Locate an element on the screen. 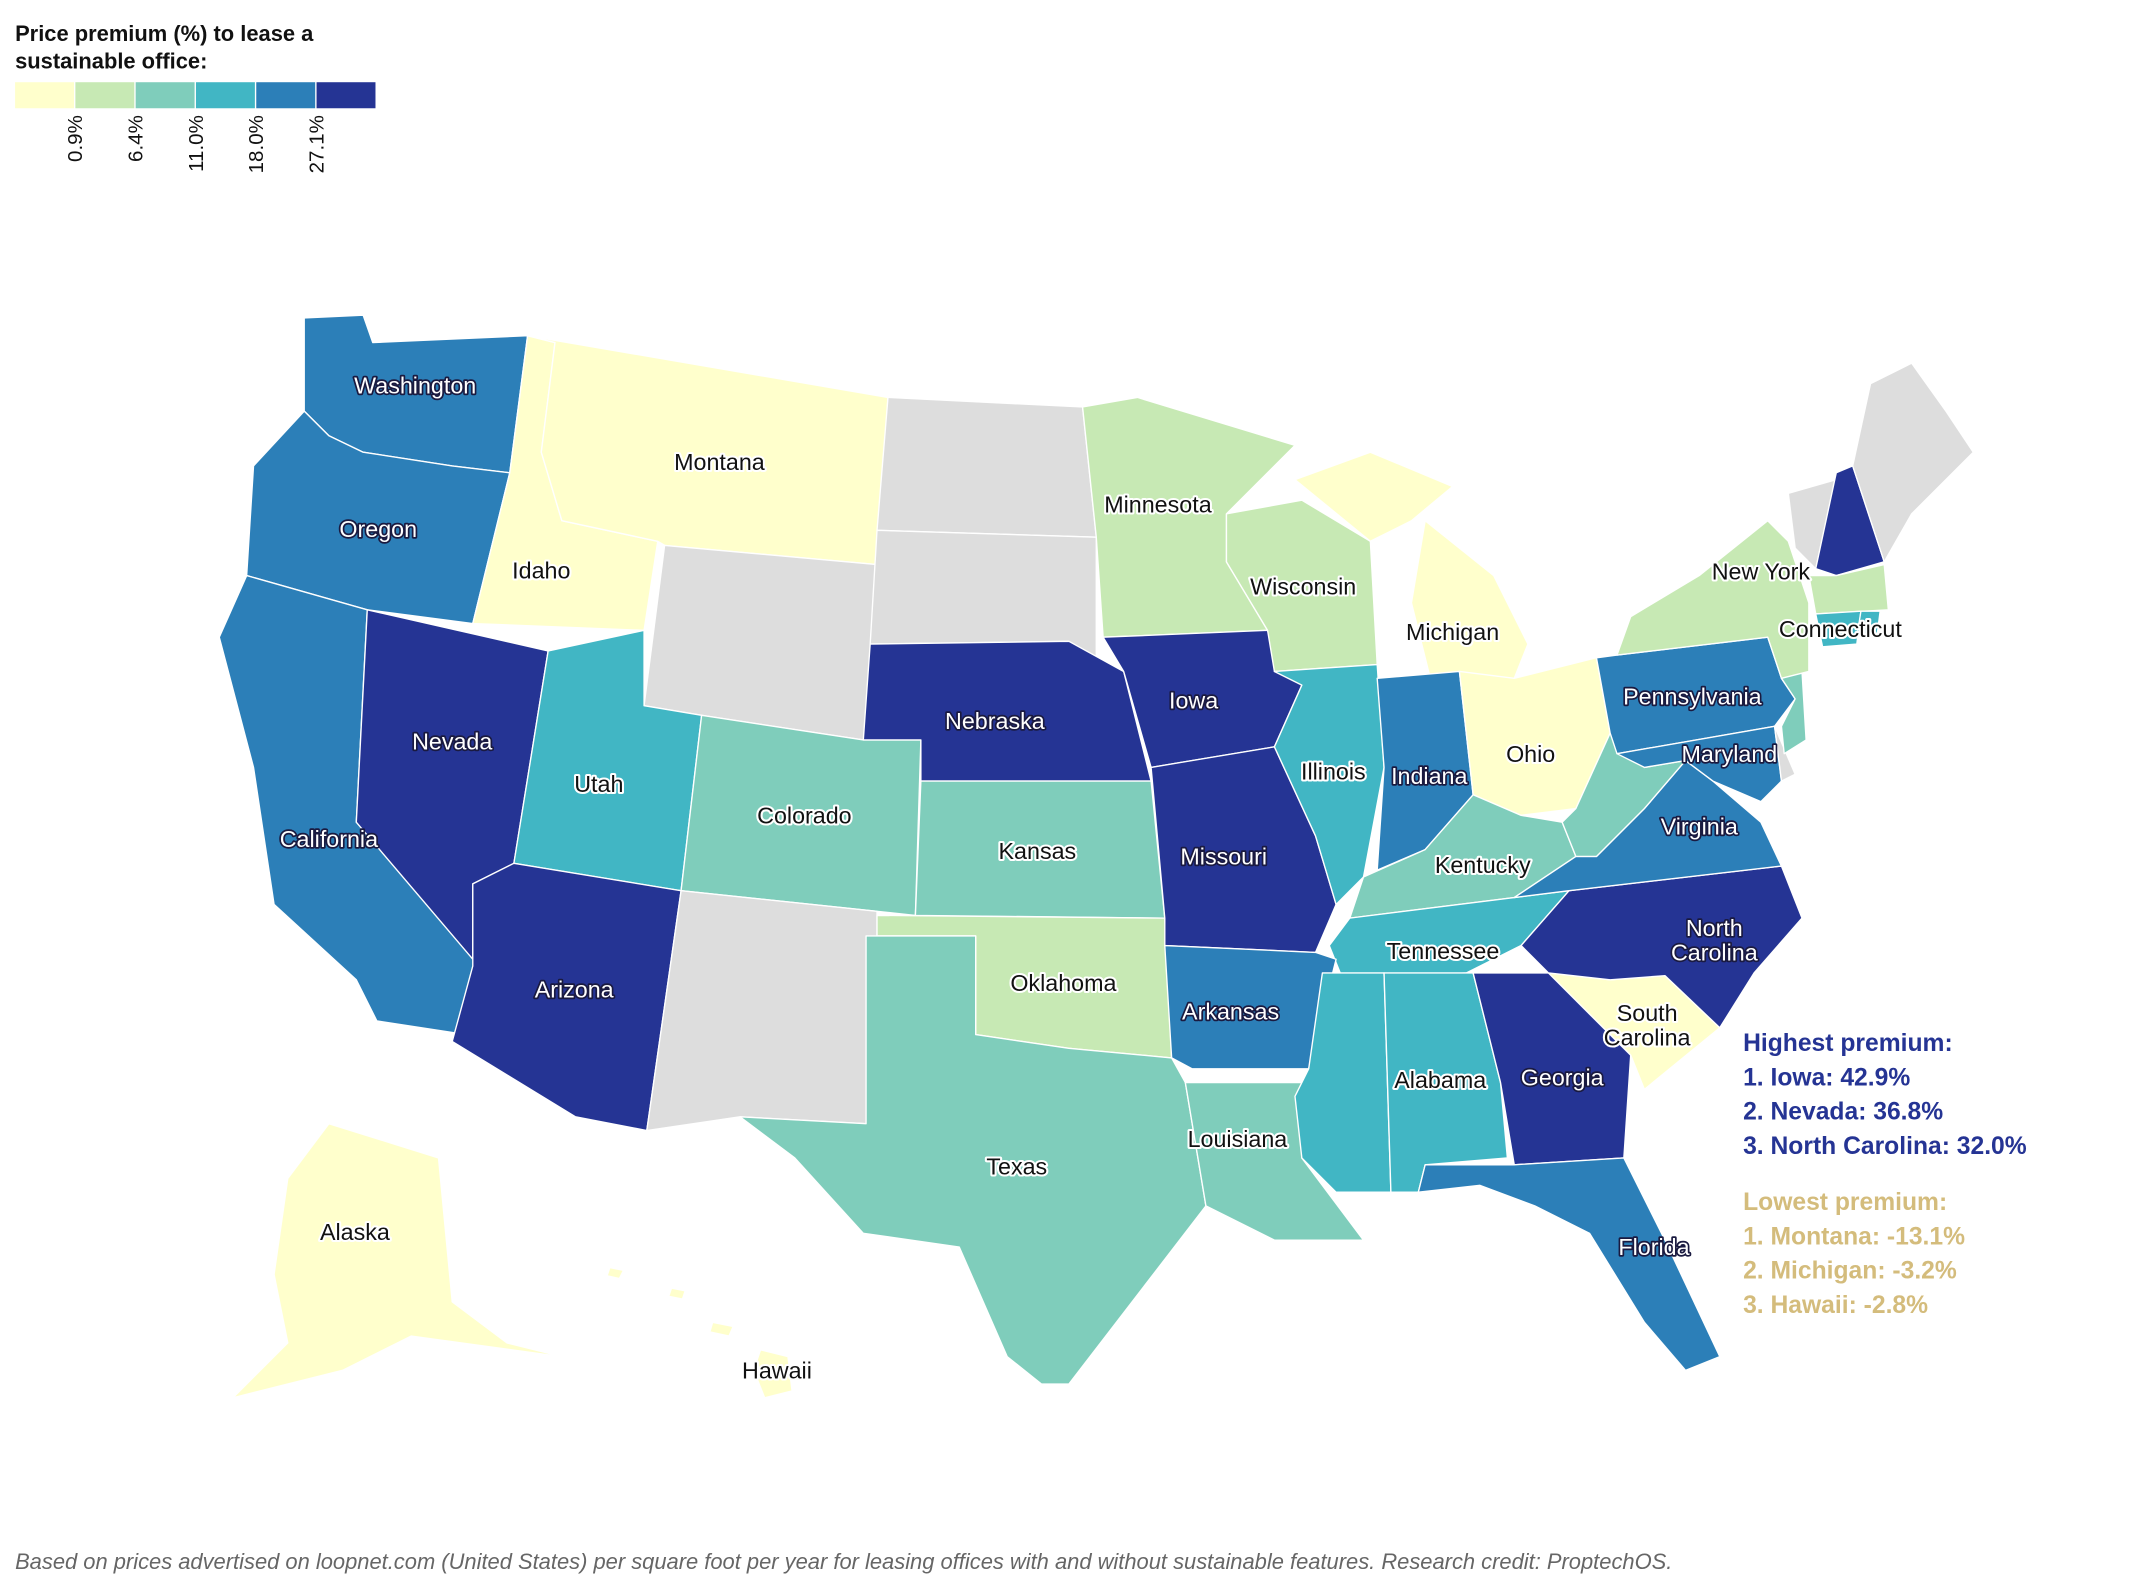 The height and width of the screenshot is (1580, 2135). state-label-wisconsin: Wisconsin is located at coordinates (1303, 587).